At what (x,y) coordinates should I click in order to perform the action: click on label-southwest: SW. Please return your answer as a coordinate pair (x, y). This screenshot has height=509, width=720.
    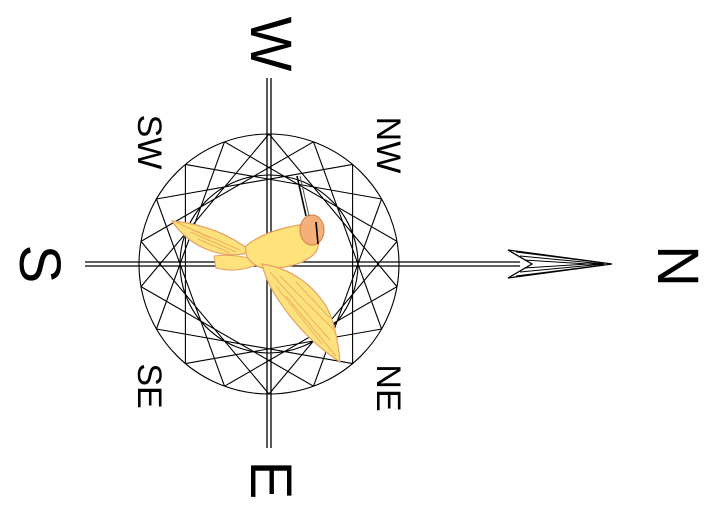
    Looking at the image, I should click on (149, 142).